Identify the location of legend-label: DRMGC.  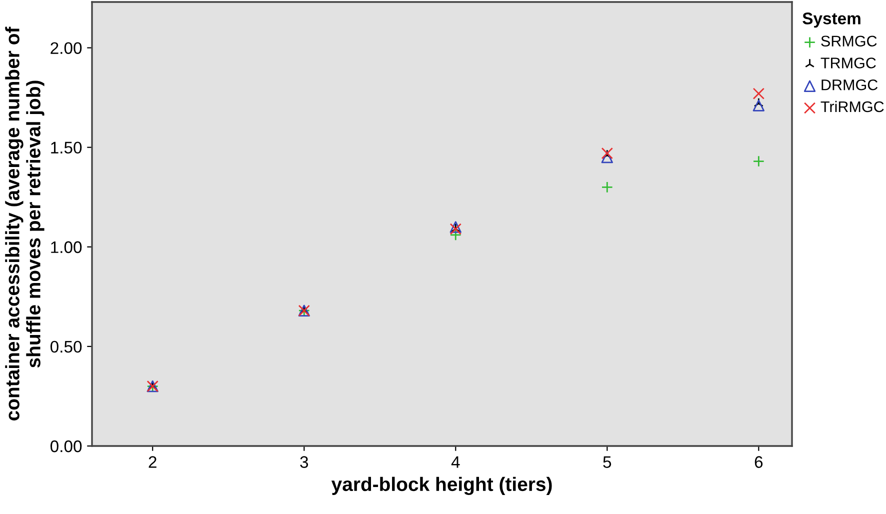
(850, 84).